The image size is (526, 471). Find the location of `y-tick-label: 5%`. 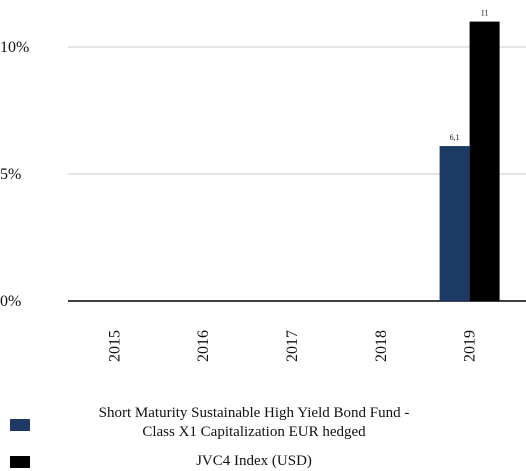

y-tick-label: 5% is located at coordinates (10, 174).